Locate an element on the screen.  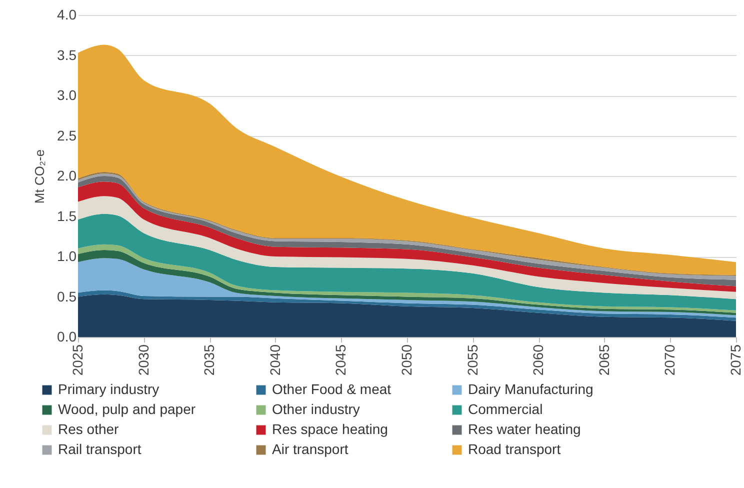
x-tick-label: 2050 is located at coordinates (406, 360).